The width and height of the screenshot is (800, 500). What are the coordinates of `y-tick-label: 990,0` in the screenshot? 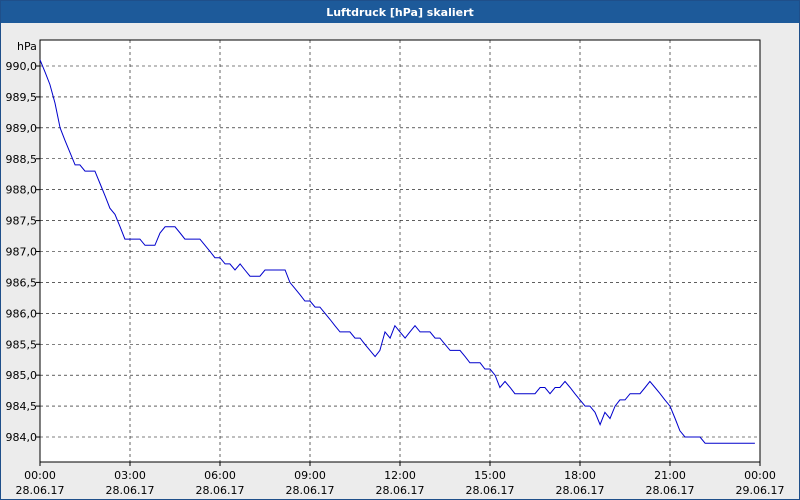 It's located at (22, 66).